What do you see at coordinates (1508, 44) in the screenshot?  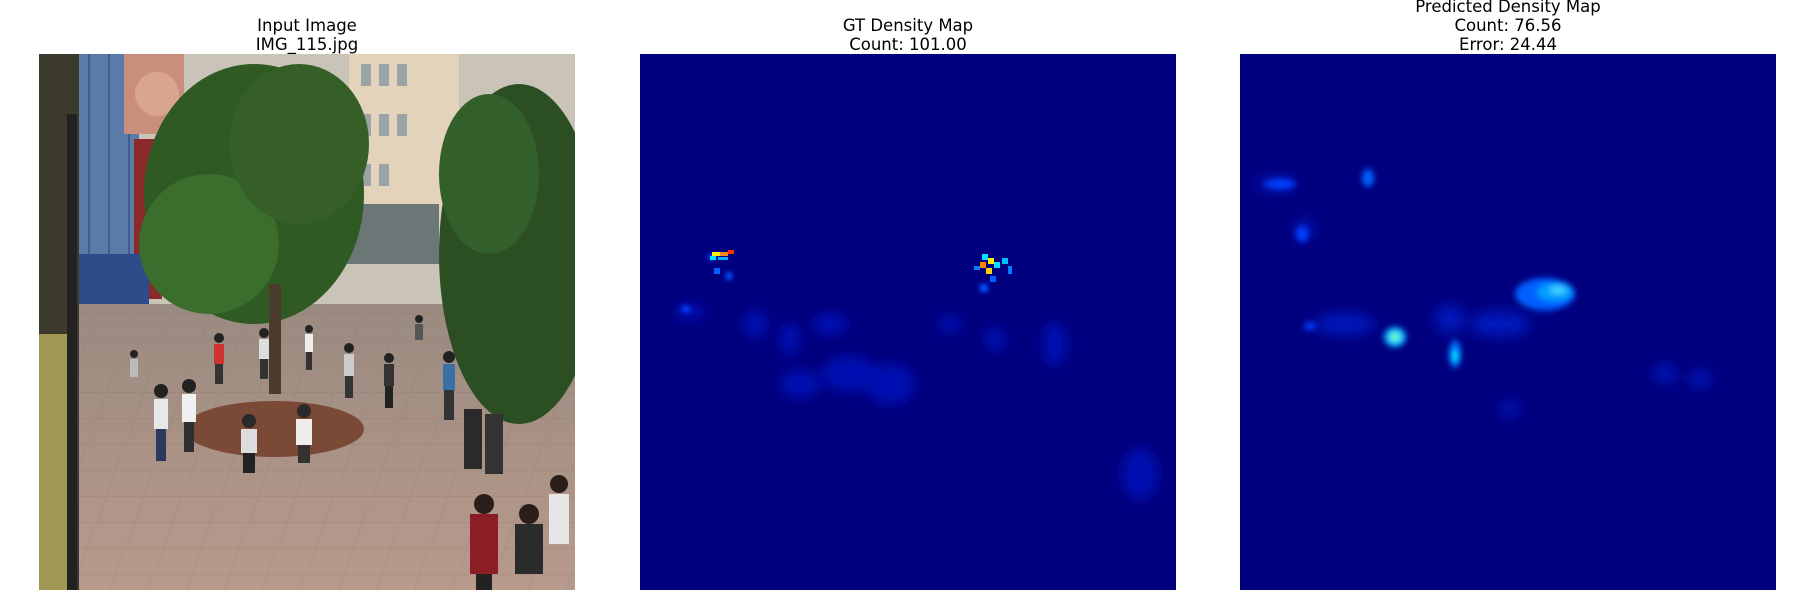 I see `predicted-density-error: Error: 24.44` at bounding box center [1508, 44].